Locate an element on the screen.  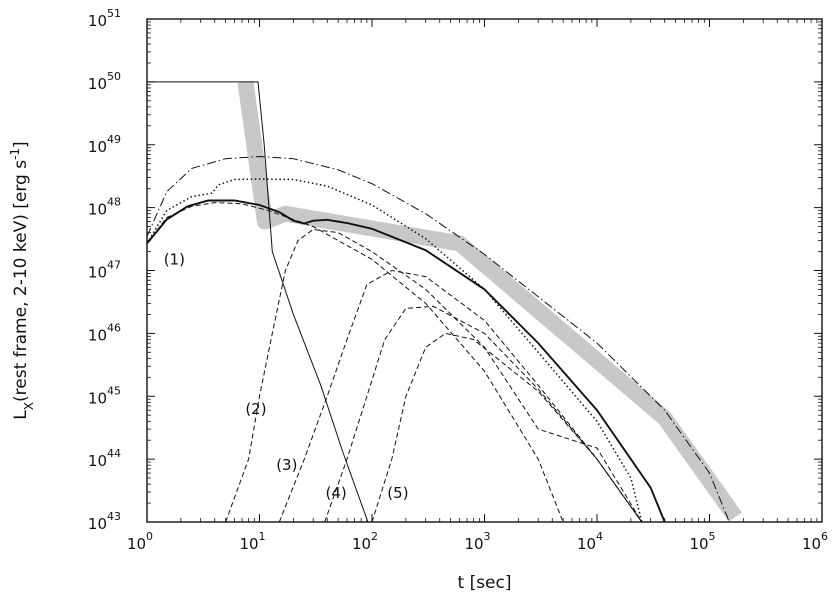
x-tick-label: 10³ is located at coordinates (477, 541).